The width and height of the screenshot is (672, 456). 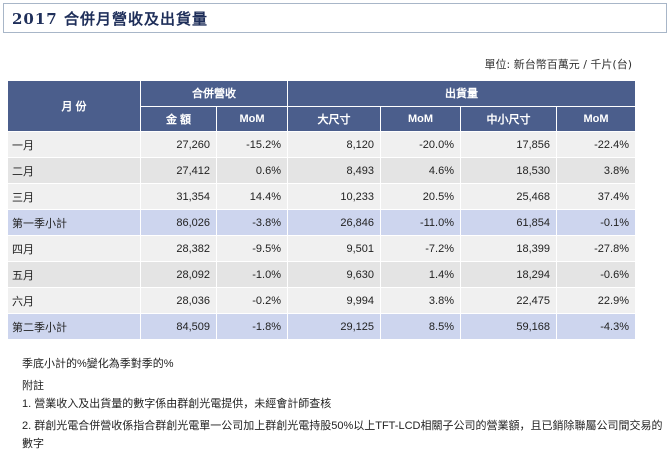 I want to click on table-cell: 59,168, so click(x=508, y=326).